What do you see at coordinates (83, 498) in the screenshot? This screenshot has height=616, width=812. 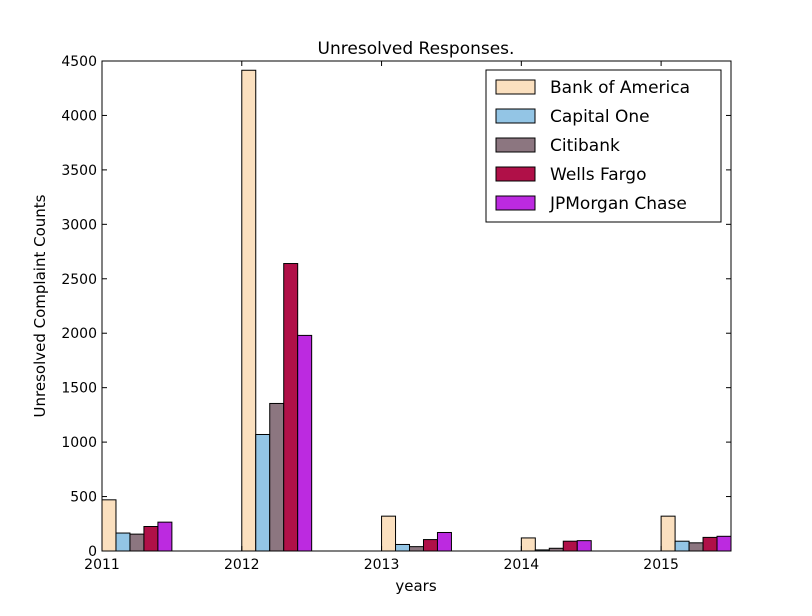 I see `y-tick-label: 500` at bounding box center [83, 498].